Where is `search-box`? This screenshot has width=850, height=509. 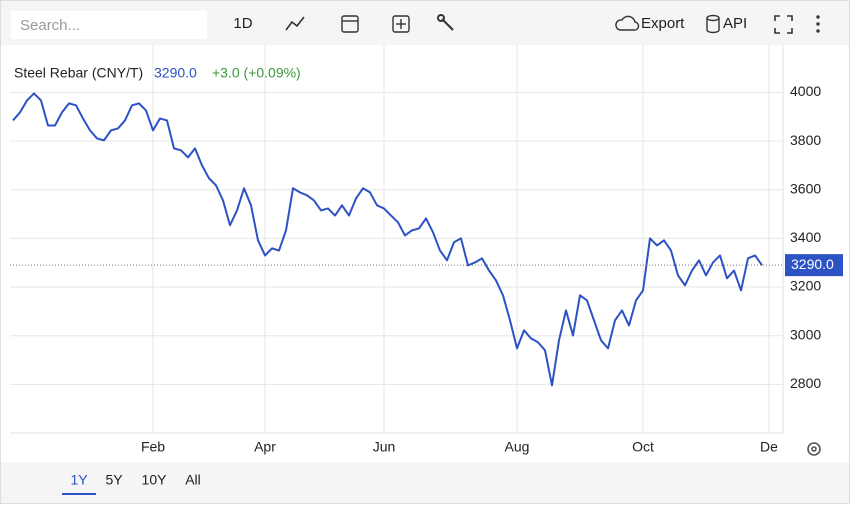
search-box is located at coordinates (109, 25).